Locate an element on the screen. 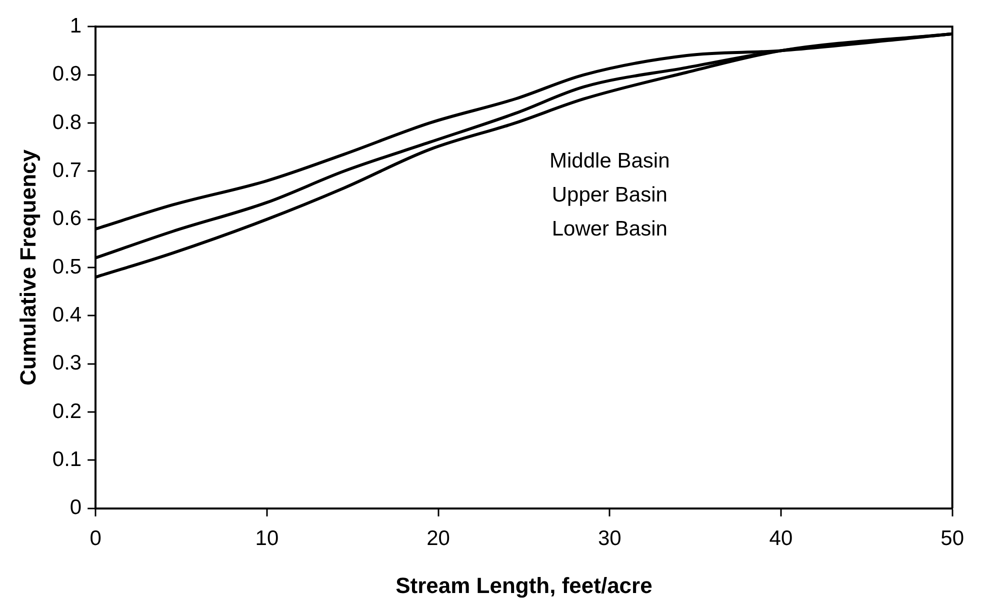  annotation: Upper Basin is located at coordinates (610, 194).